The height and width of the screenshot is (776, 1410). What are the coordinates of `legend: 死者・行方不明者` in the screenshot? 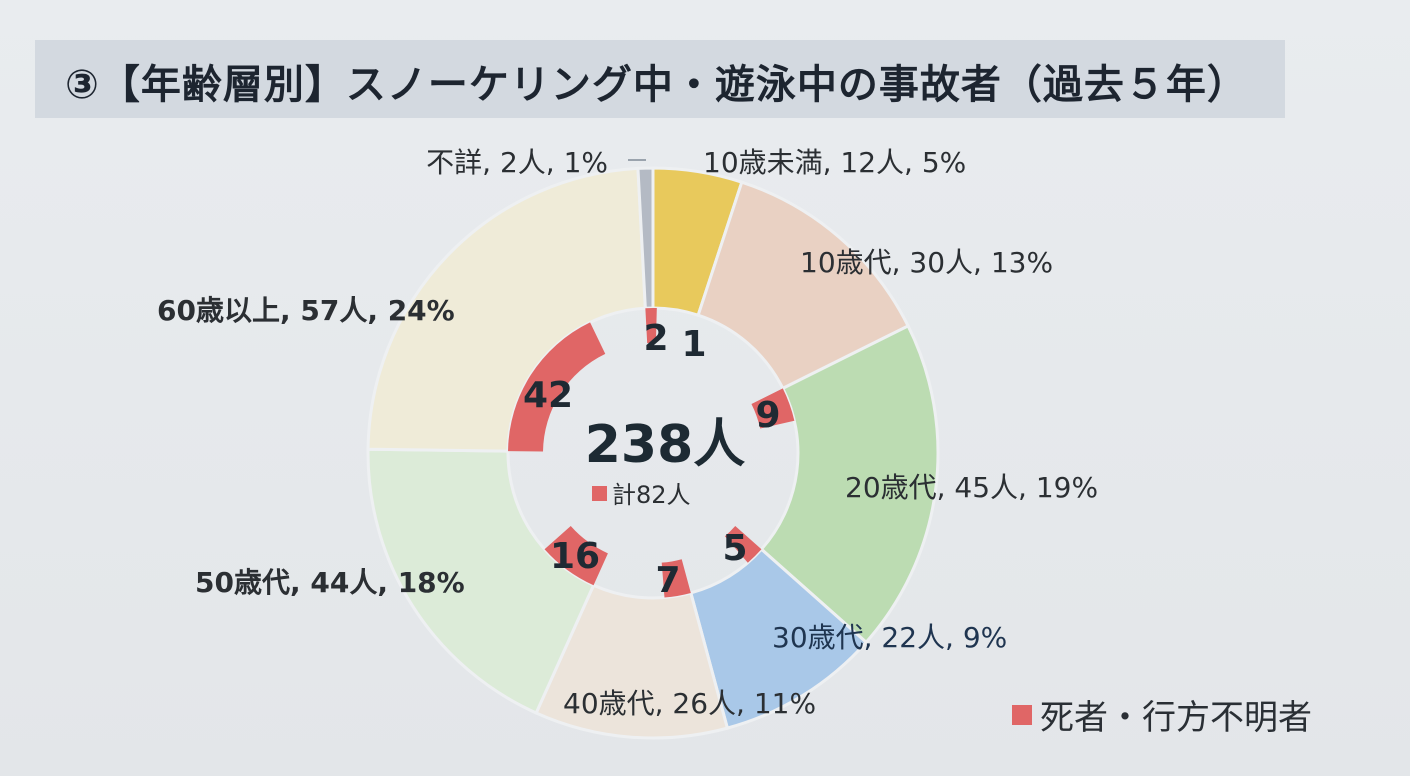 It's located at (1162, 714).